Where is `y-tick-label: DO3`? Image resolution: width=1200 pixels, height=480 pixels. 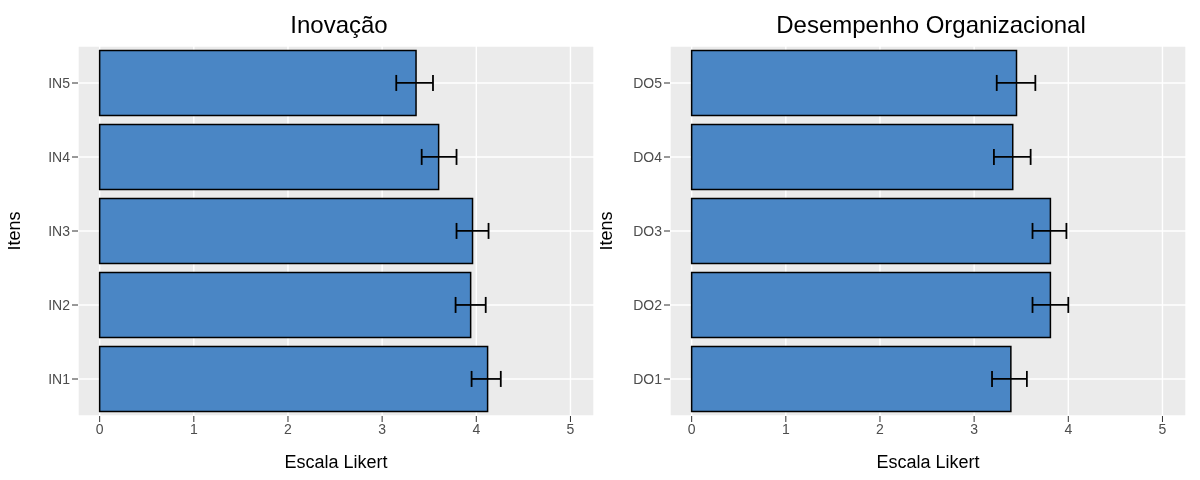 y-tick-label: DO3 is located at coordinates (648, 230).